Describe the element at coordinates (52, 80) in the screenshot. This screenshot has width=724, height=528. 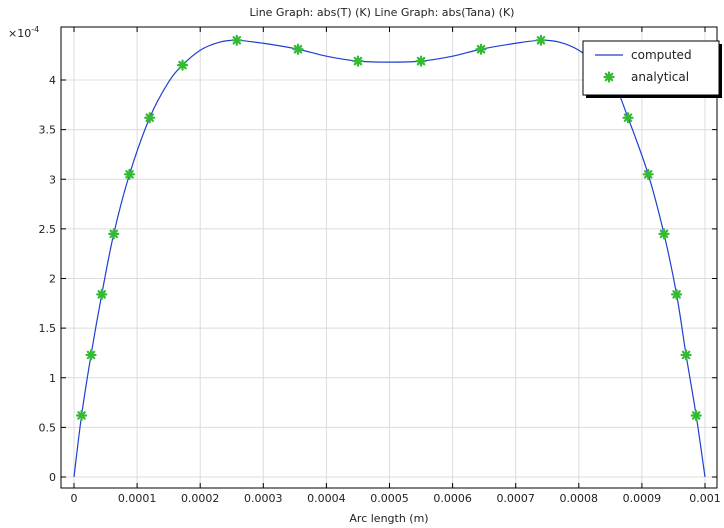
I see `y-tick-label: 4` at that location.